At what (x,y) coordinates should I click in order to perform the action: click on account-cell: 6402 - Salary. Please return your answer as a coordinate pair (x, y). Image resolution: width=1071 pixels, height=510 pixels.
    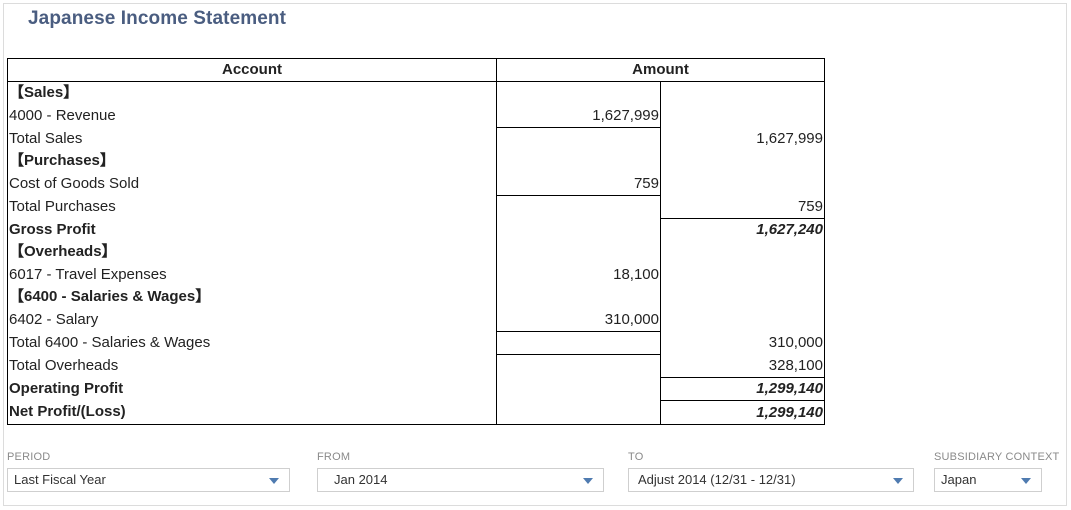
    Looking at the image, I should click on (252, 320).